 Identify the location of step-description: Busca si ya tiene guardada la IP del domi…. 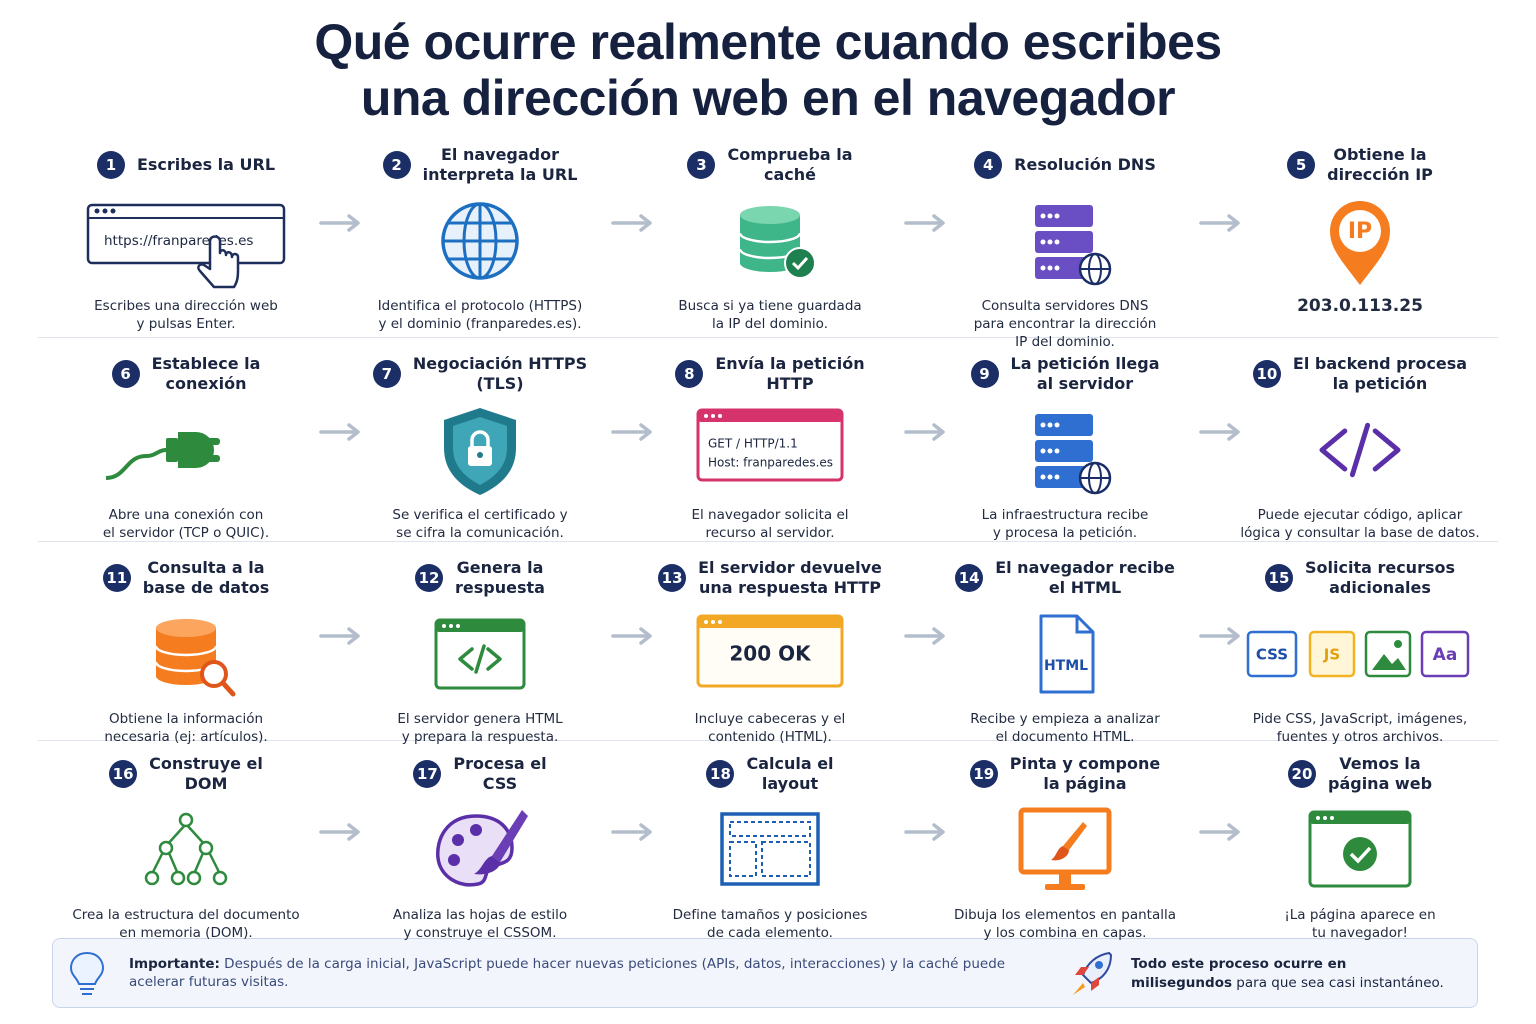
(770, 315).